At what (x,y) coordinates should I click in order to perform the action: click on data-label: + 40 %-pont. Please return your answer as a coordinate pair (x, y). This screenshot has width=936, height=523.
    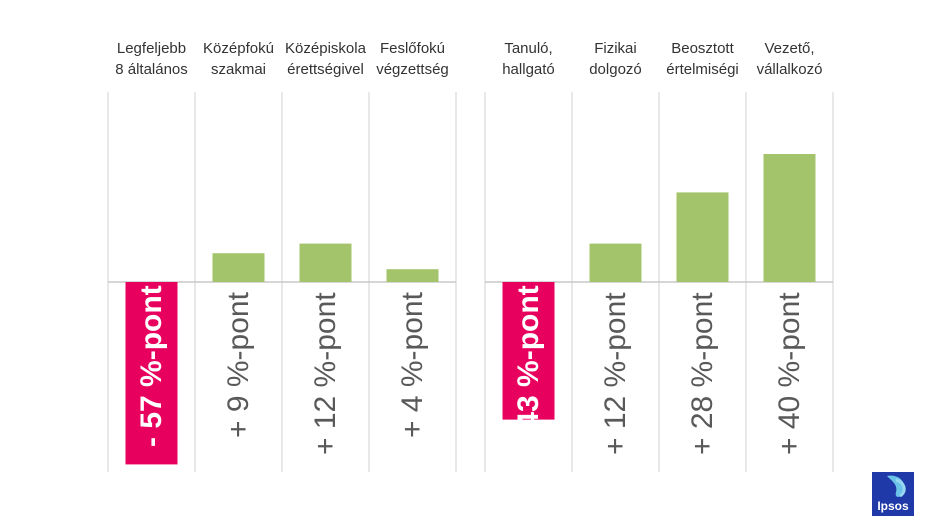
    Looking at the image, I should click on (789, 373).